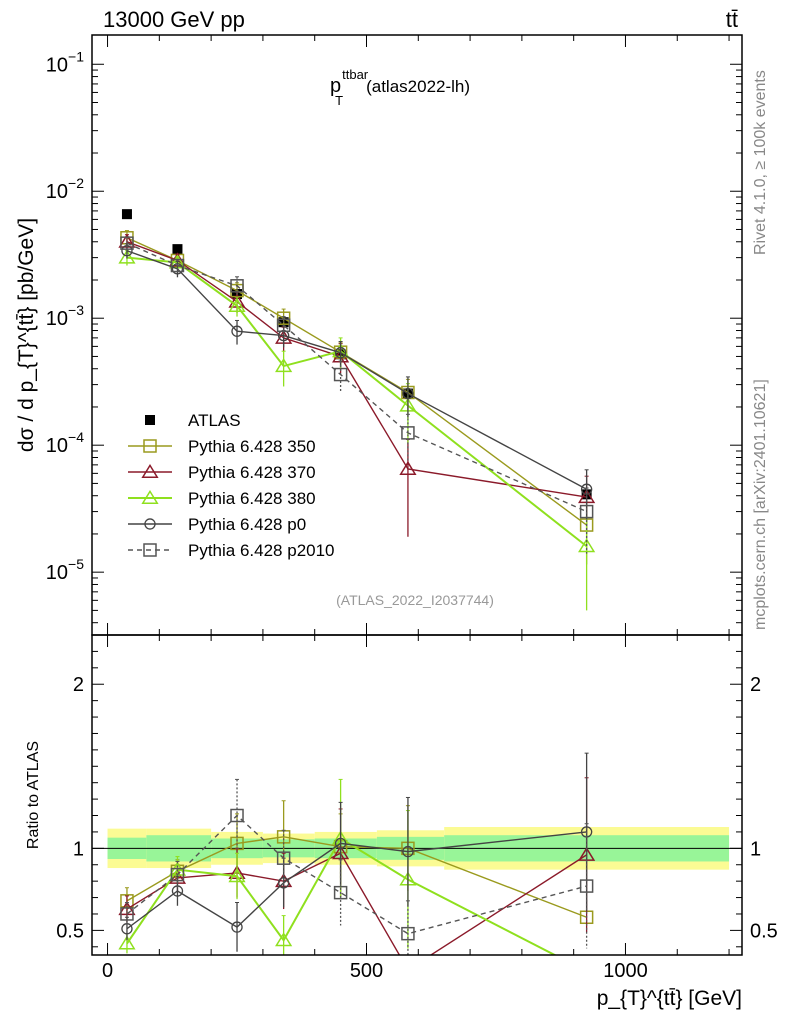 This screenshot has width=786, height=1024. I want to click on legend-entry-pythia_370: Pythia 6.428 370, so click(222, 472).